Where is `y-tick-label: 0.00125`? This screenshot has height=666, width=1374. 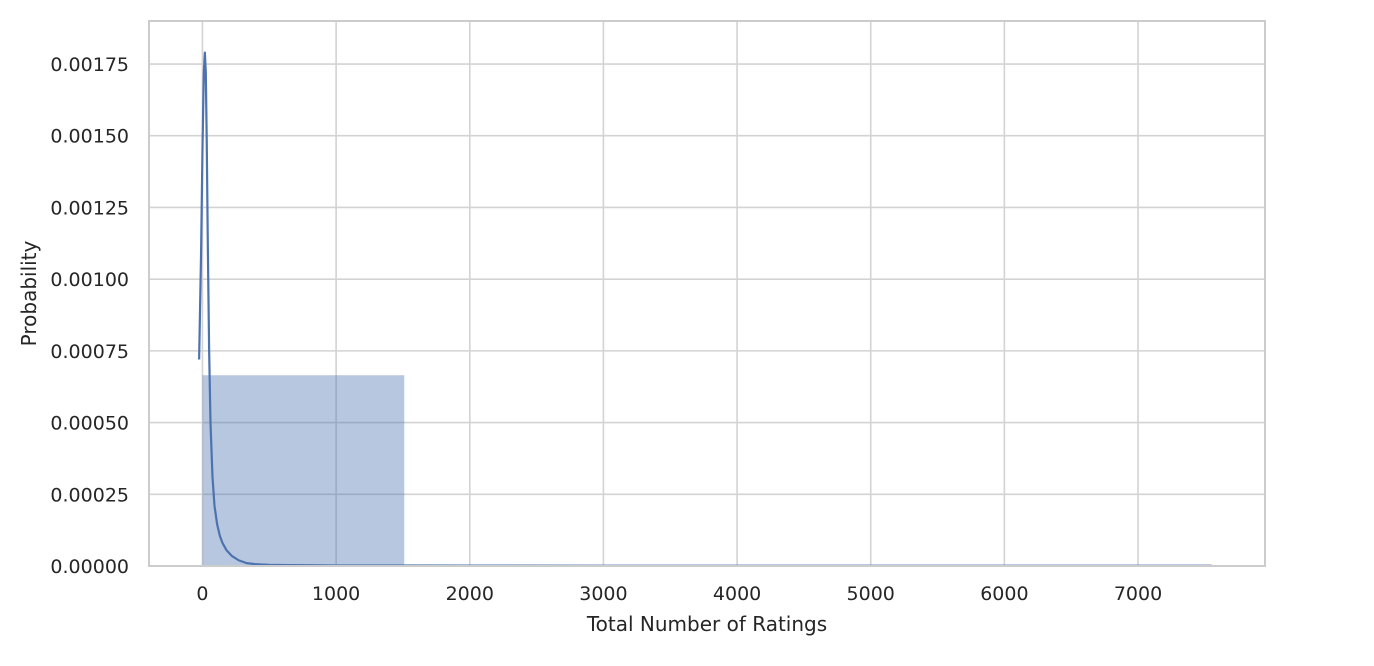
y-tick-label: 0.00125 is located at coordinates (89, 208).